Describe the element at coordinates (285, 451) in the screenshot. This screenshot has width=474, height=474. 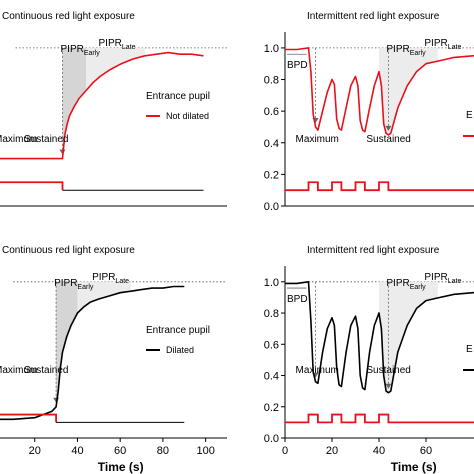
I see `x-tick-label: 0` at that location.